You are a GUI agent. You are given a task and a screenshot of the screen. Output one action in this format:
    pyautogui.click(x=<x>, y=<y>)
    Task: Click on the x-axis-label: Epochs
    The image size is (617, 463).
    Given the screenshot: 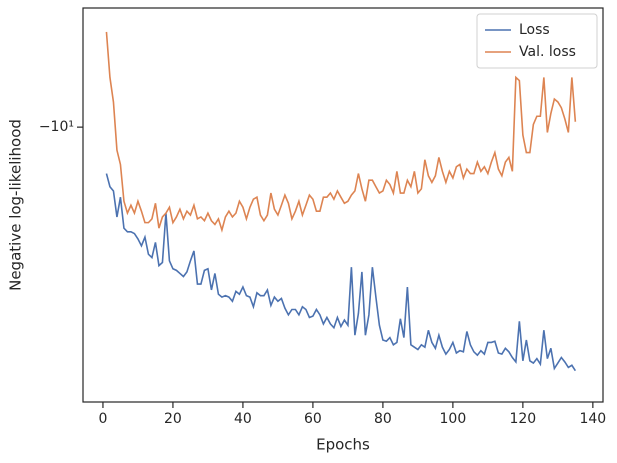 What is the action you would take?
    pyautogui.click(x=343, y=445)
    